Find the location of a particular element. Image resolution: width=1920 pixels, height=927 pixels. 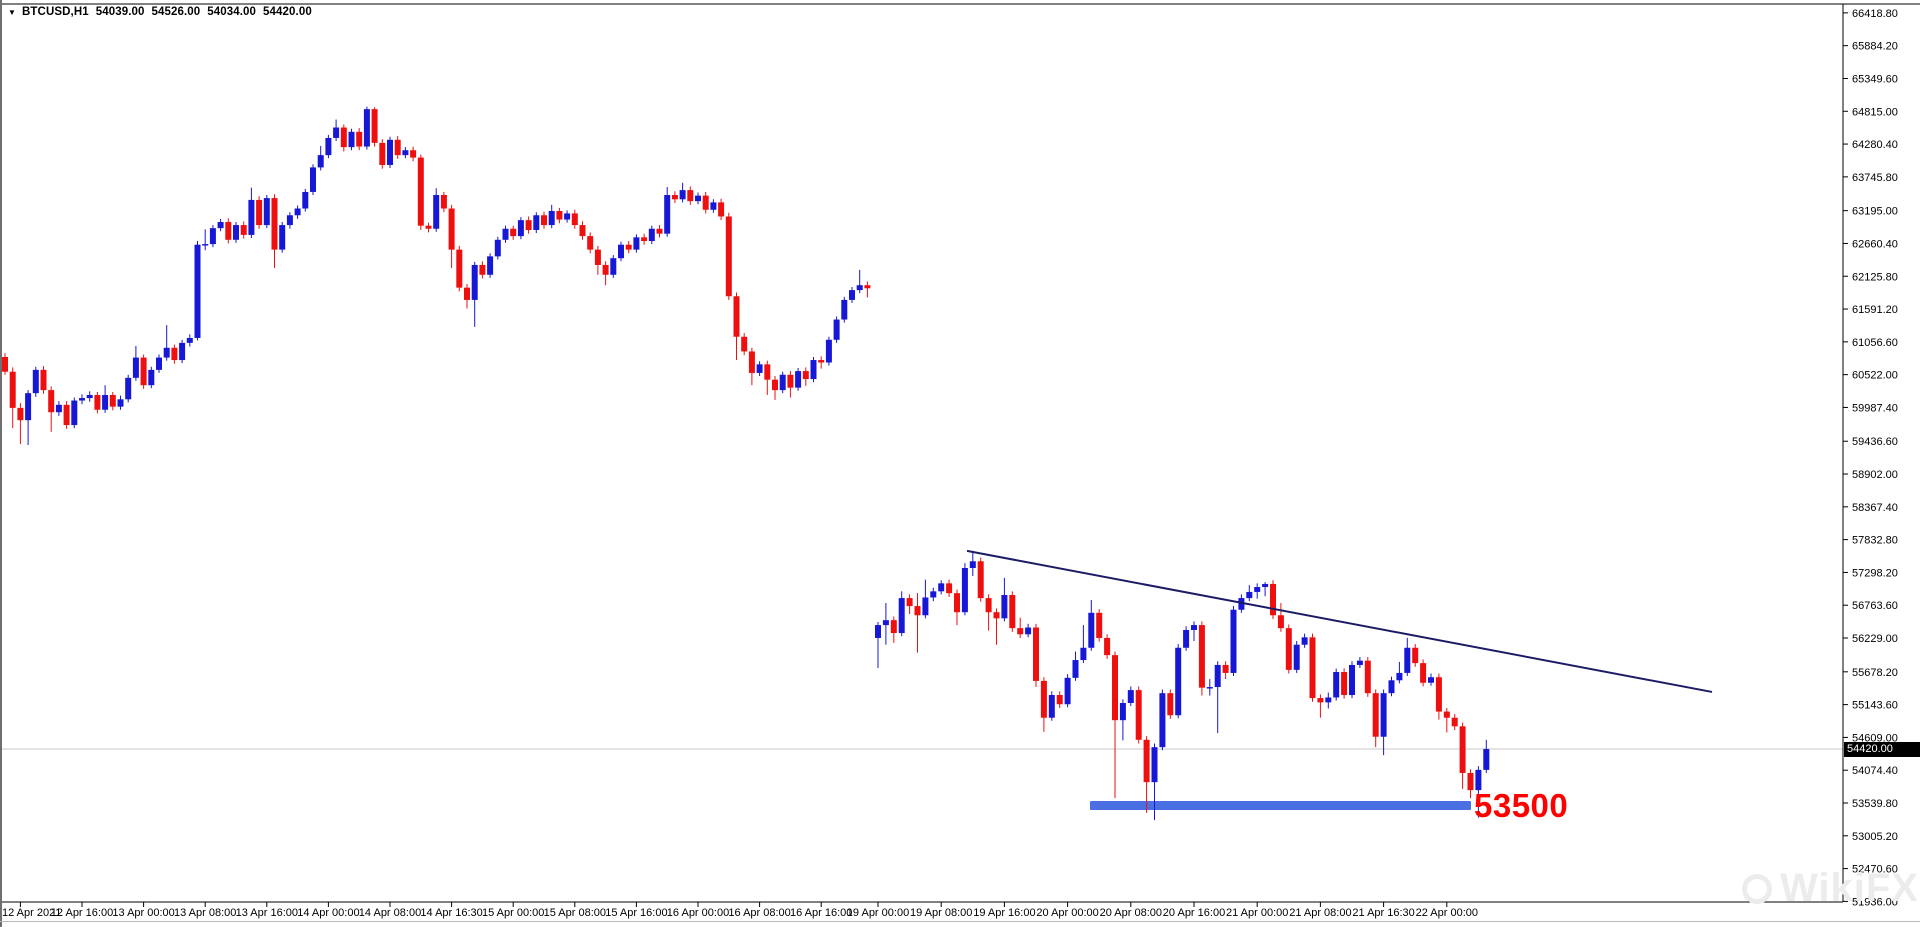

time-tick-label: 16 Apr 16:00 is located at coordinates (821, 913).